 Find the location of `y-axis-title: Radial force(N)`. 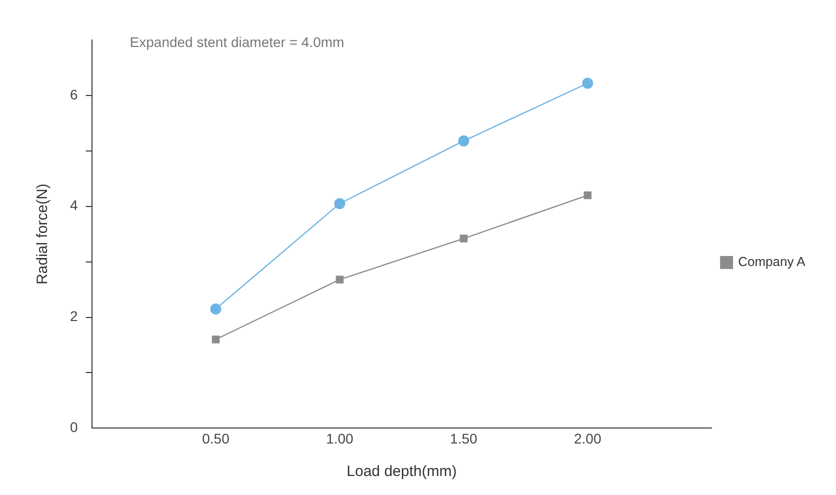

y-axis-title: Radial force(N) is located at coordinates (43, 234).